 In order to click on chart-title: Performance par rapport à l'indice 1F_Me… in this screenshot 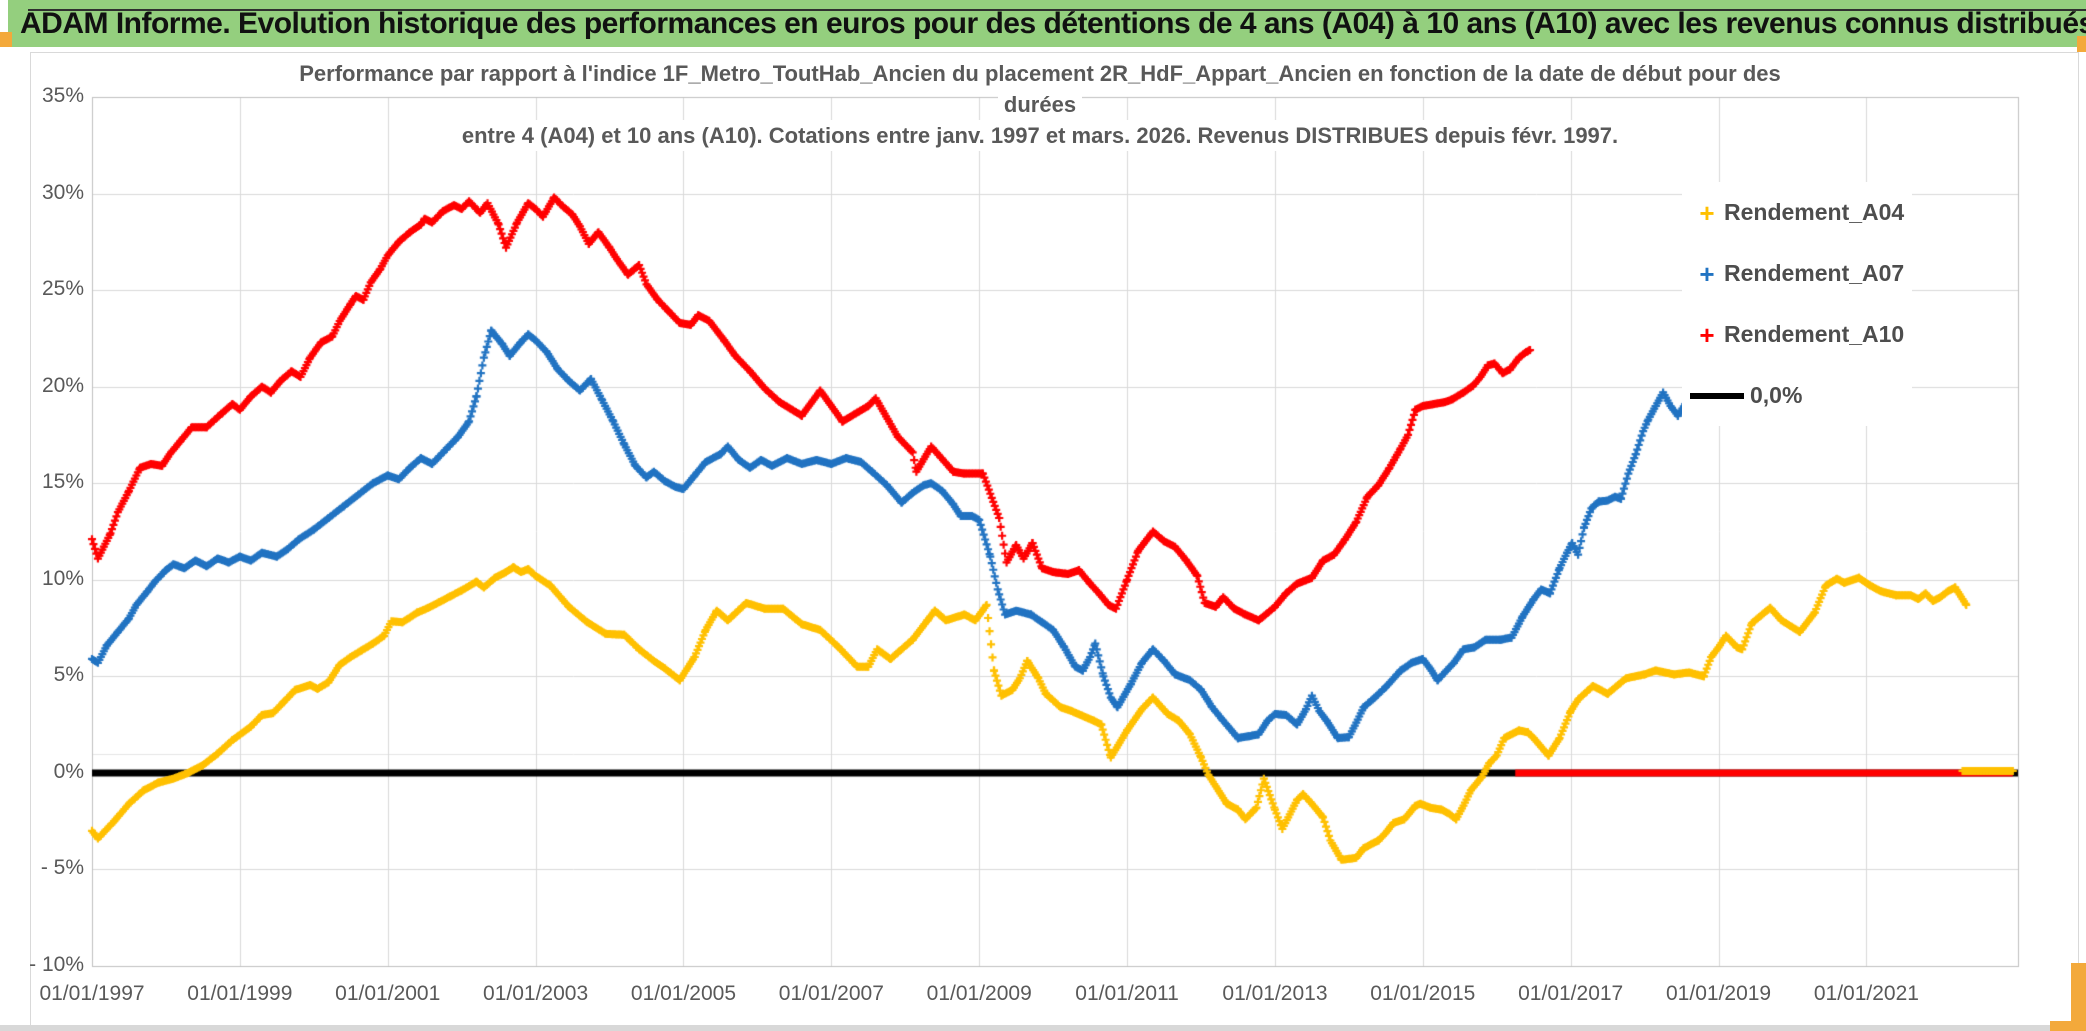, I will do `click(1040, 104)`.